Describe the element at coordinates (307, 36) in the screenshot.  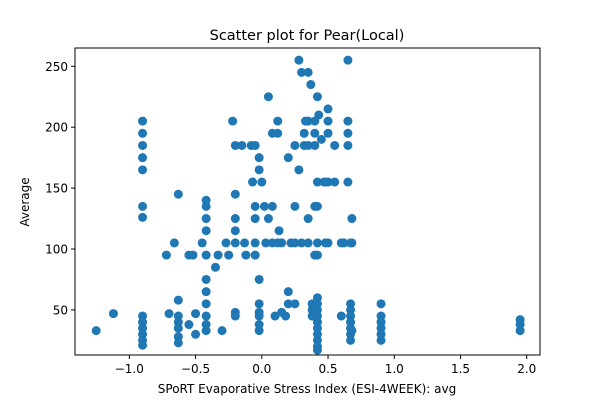
I see `chart-title: Scatter plot for Pear(Local)` at that location.